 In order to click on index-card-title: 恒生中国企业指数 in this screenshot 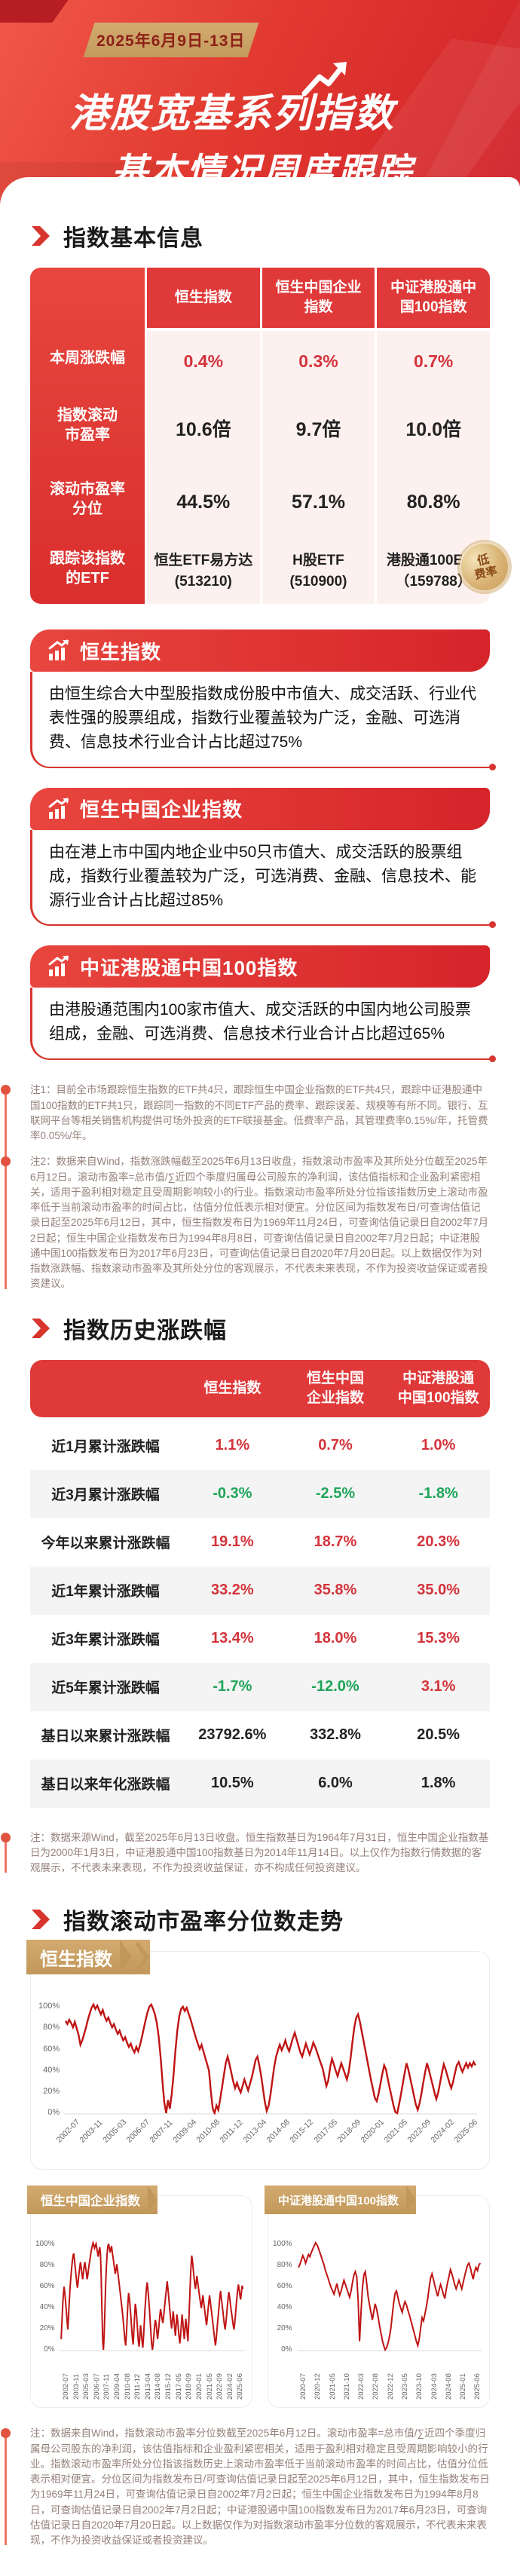, I will do `click(161, 810)`.